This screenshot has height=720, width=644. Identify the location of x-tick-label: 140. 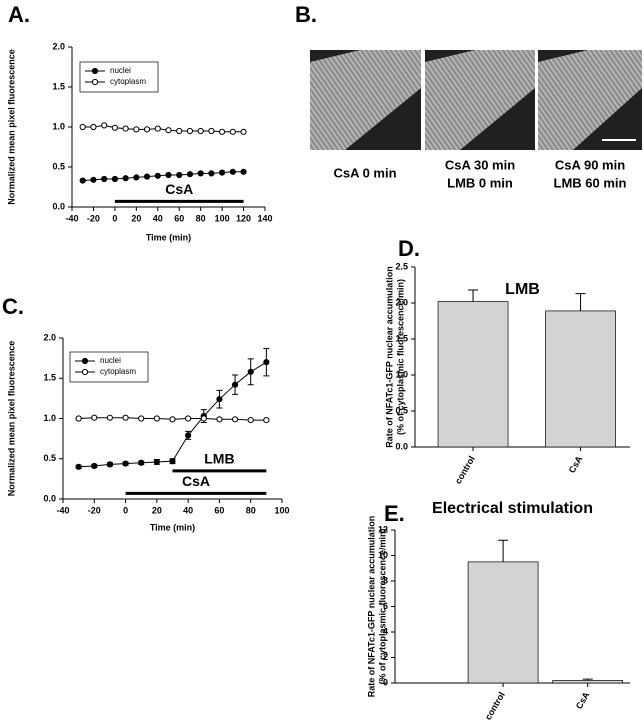
(264, 218).